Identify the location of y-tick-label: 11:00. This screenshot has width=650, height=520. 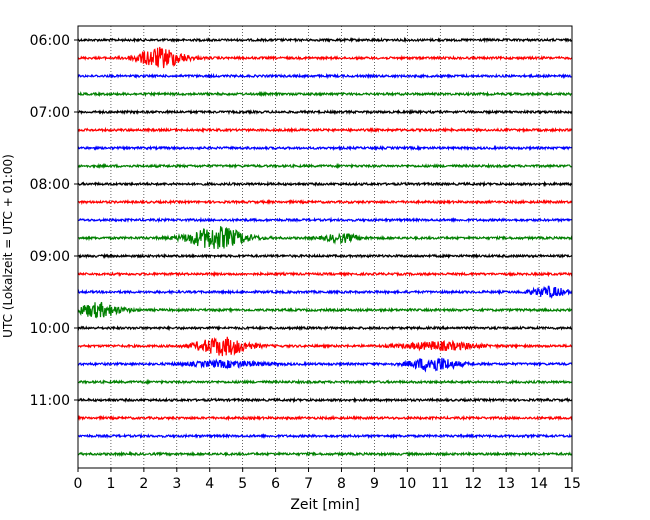
(50, 401).